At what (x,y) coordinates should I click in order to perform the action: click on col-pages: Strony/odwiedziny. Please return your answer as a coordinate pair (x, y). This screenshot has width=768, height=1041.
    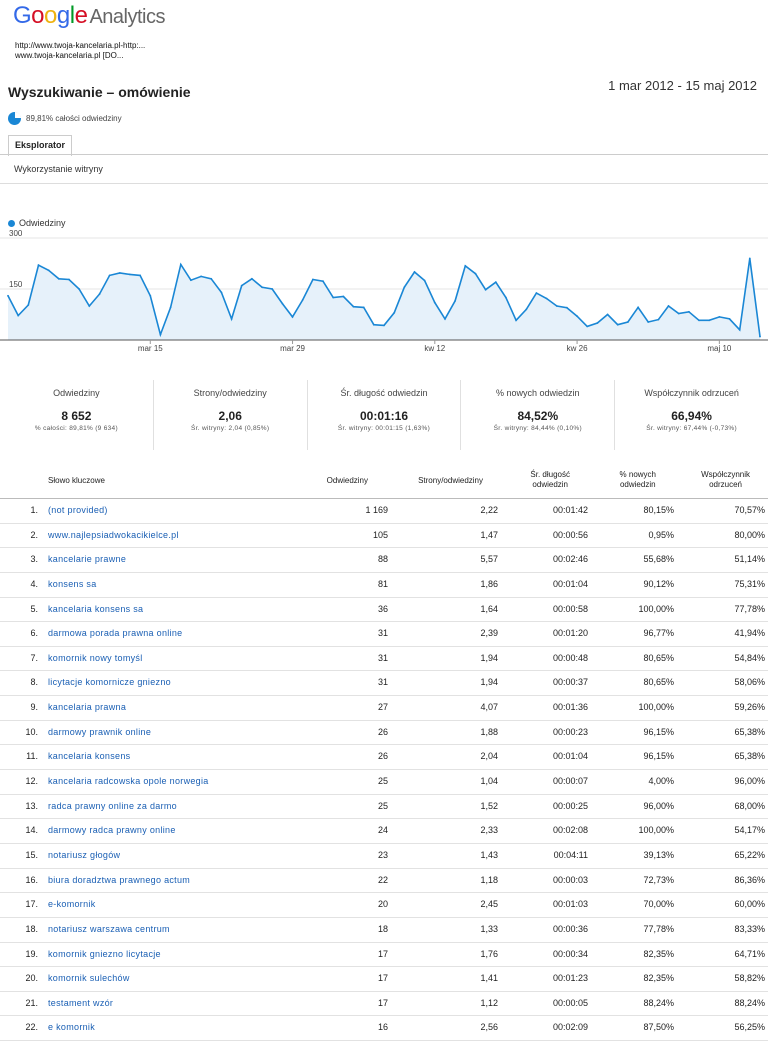
    Looking at the image, I should click on (450, 480).